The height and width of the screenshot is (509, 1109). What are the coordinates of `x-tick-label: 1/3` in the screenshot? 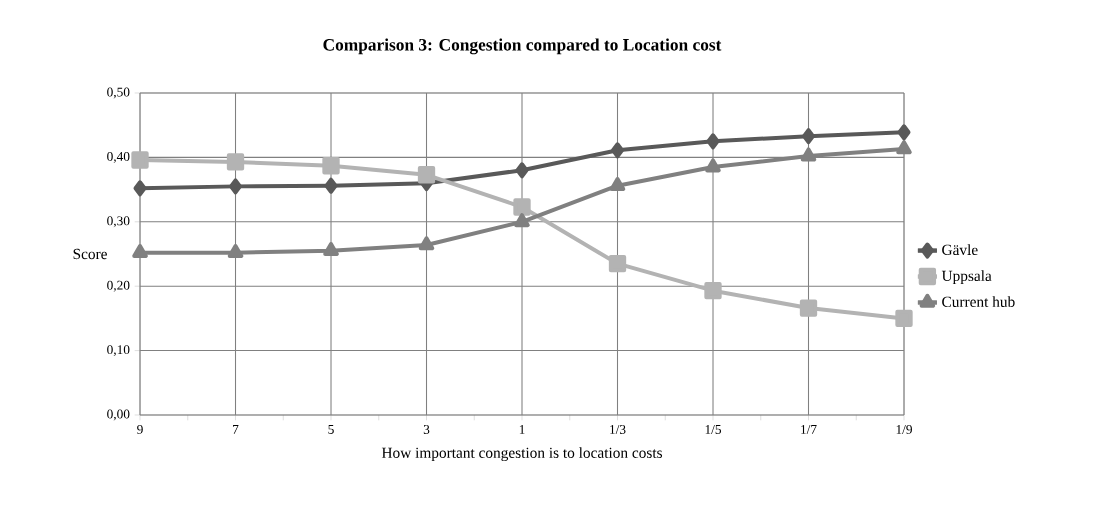 It's located at (618, 429).